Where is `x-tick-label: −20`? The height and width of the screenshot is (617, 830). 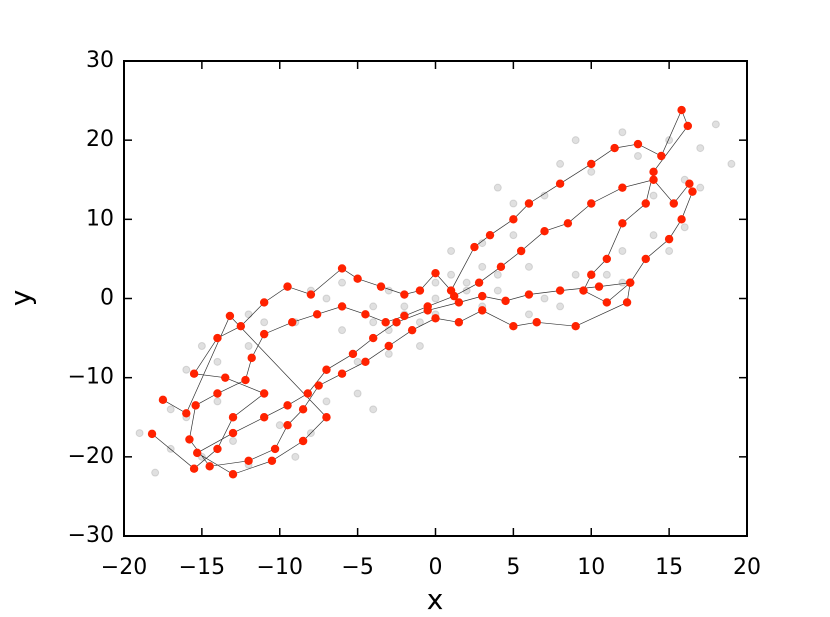 x-tick-label: −20 is located at coordinates (124, 567).